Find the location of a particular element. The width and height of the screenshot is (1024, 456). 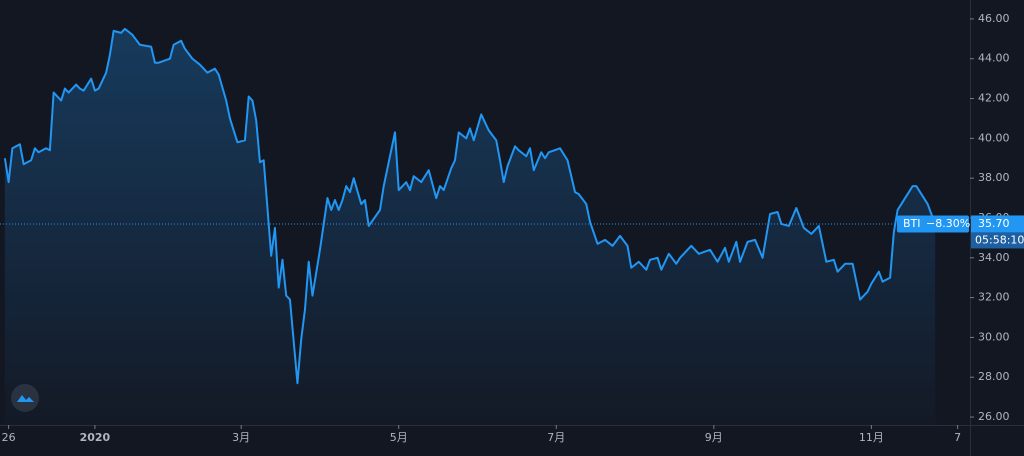

y-tick-label: 42.00 is located at coordinates (994, 98).